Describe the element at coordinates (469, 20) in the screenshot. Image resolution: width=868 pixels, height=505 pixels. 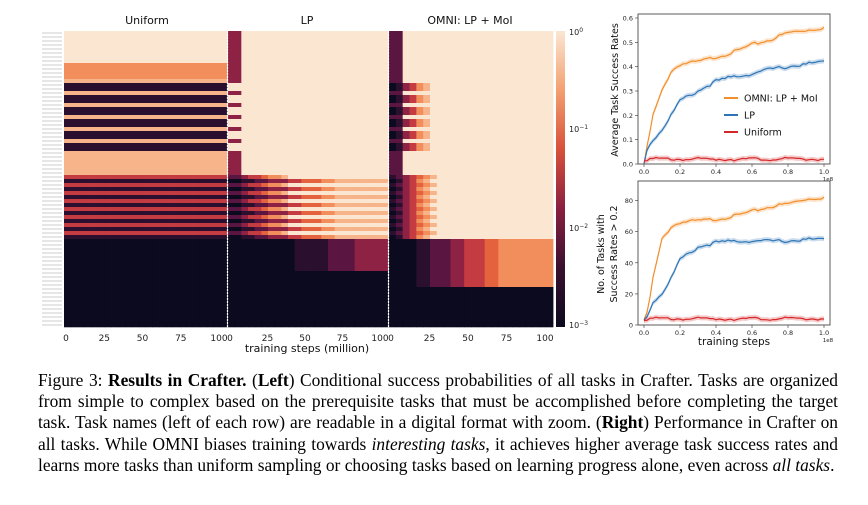
I see `panel-title-omni: OMNI: LP + MoI` at that location.